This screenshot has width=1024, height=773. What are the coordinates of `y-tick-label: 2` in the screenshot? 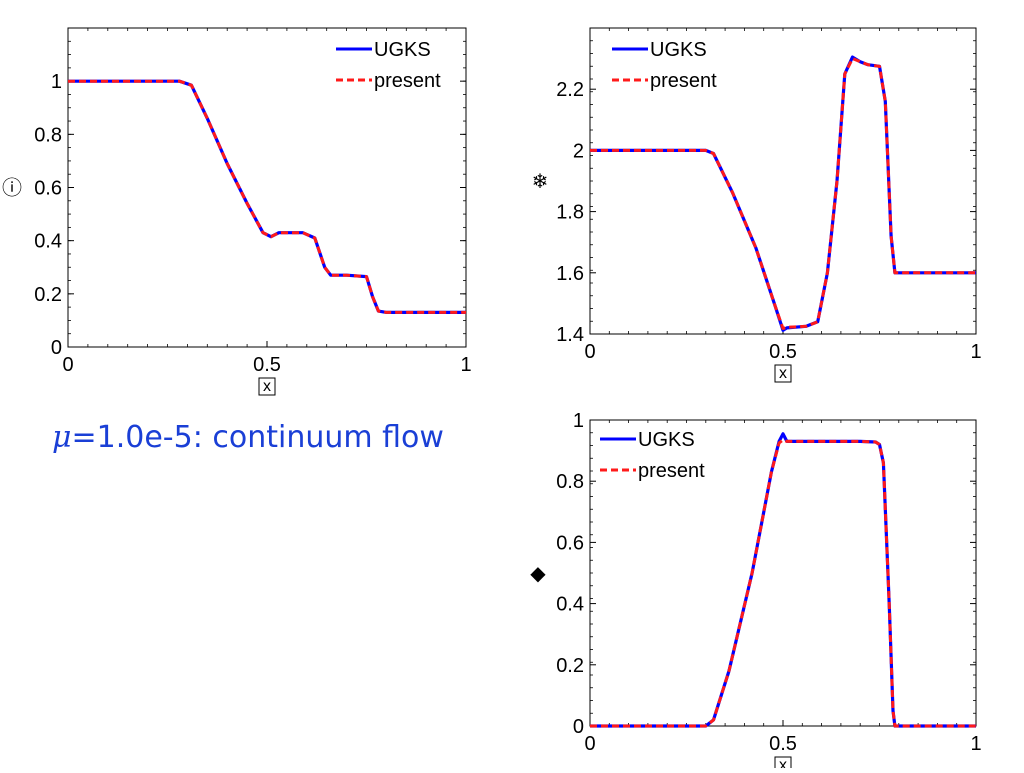 It's located at (578, 151).